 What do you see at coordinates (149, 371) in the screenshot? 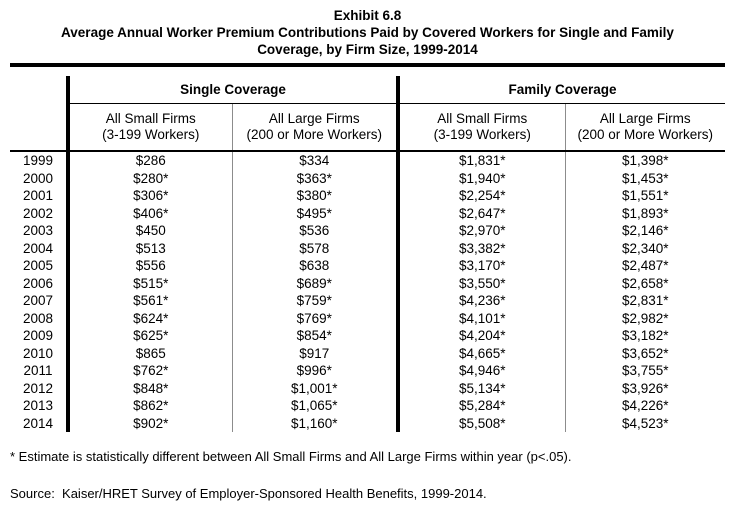
I see `cell-single-small: $762*` at bounding box center [149, 371].